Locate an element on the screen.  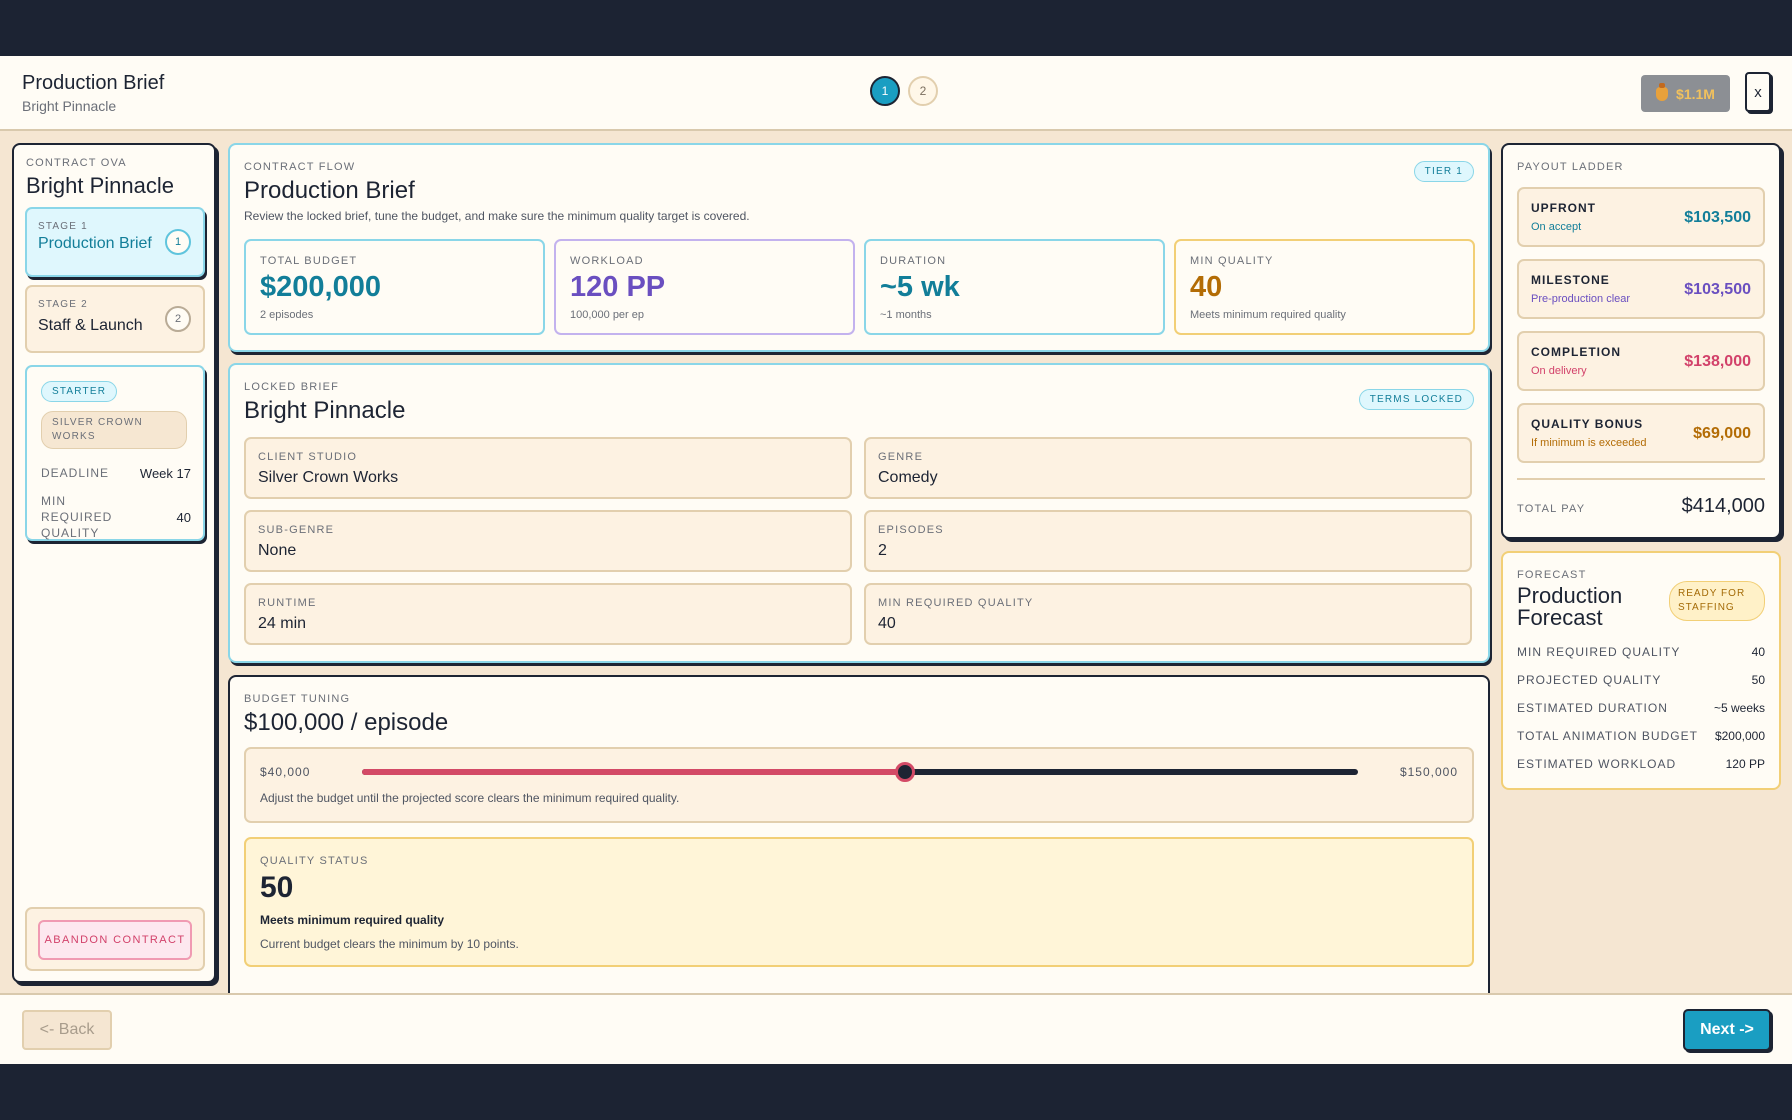
total-pay-label: TOTAL PAY is located at coordinates (1551, 509).